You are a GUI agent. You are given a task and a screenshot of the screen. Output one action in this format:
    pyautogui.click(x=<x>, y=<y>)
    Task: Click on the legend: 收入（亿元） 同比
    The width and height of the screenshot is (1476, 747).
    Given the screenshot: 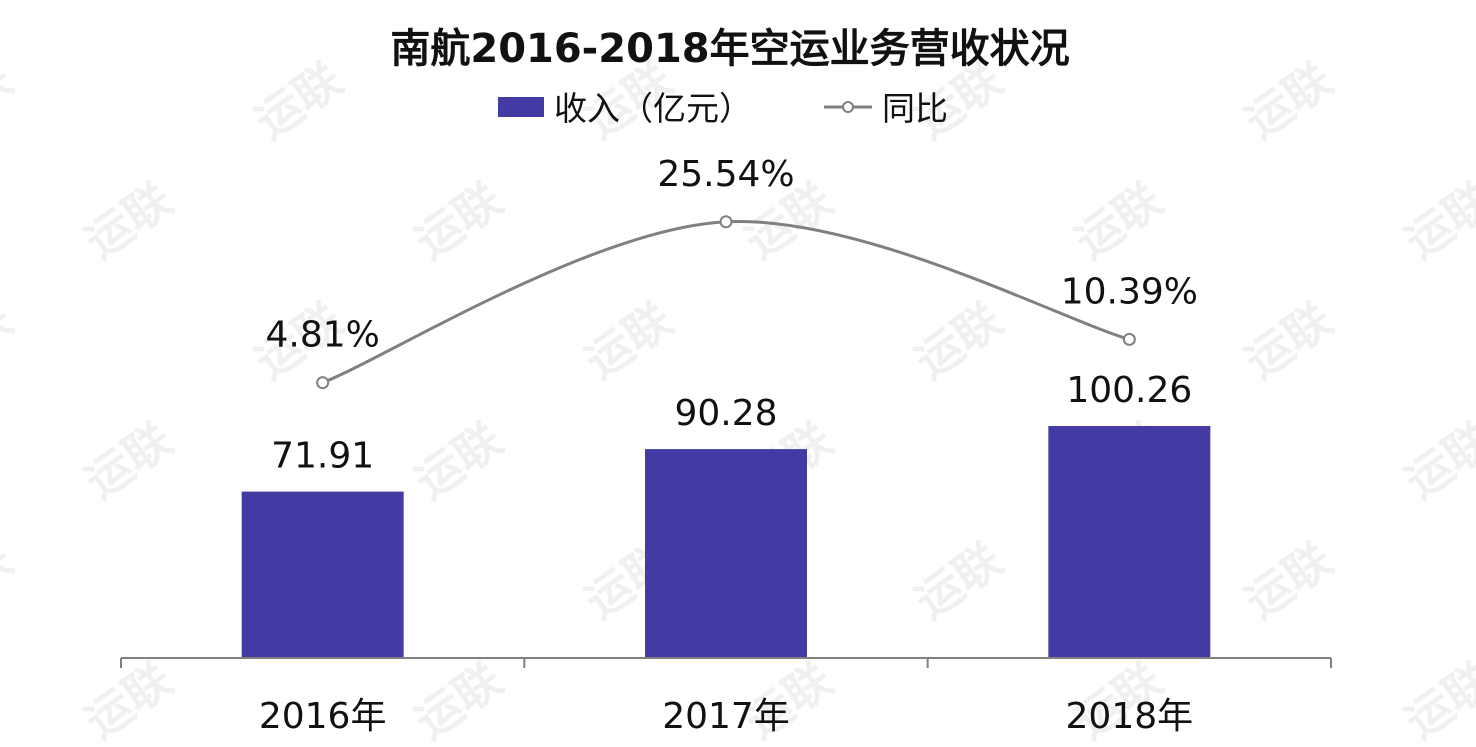 What is the action you would take?
    pyautogui.click(x=723, y=108)
    